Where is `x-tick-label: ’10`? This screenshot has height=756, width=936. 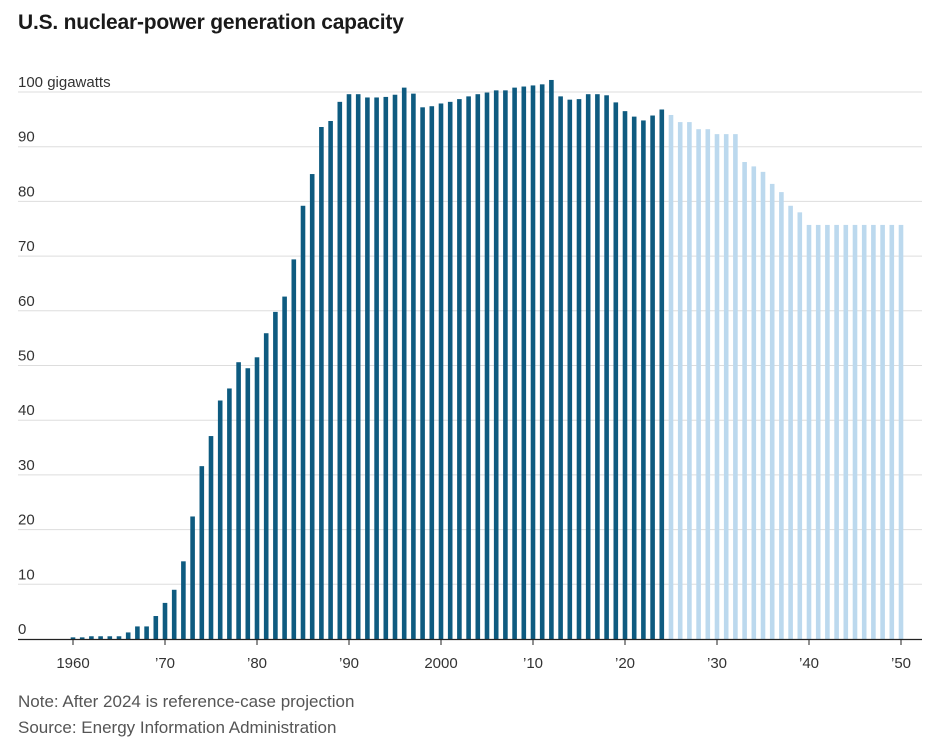 x-tick-label: ’10 is located at coordinates (533, 663).